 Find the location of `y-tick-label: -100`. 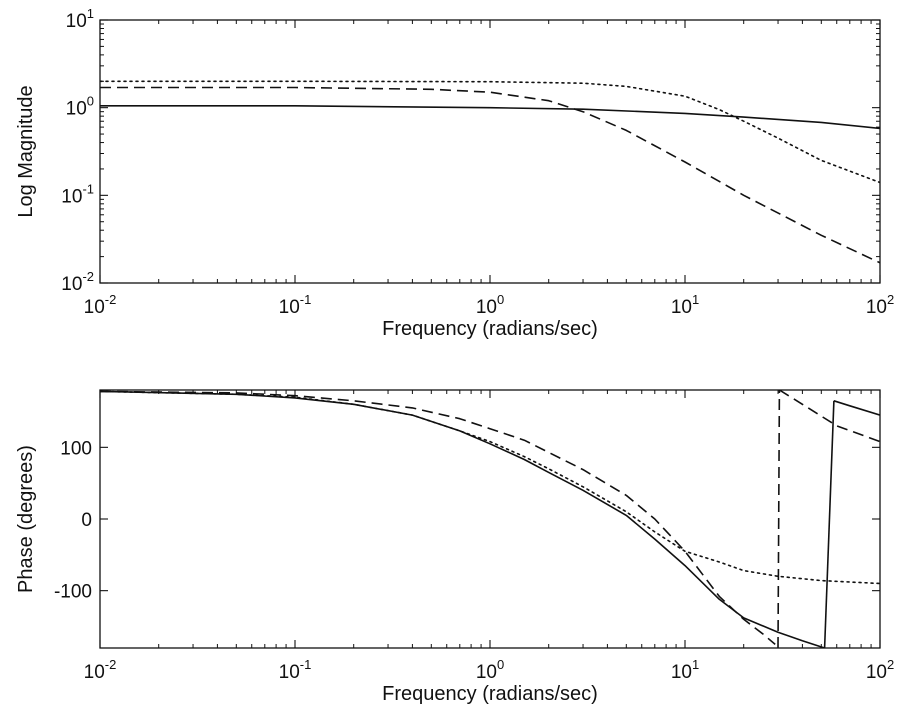

y-tick-label: -100 is located at coordinates (73, 592).